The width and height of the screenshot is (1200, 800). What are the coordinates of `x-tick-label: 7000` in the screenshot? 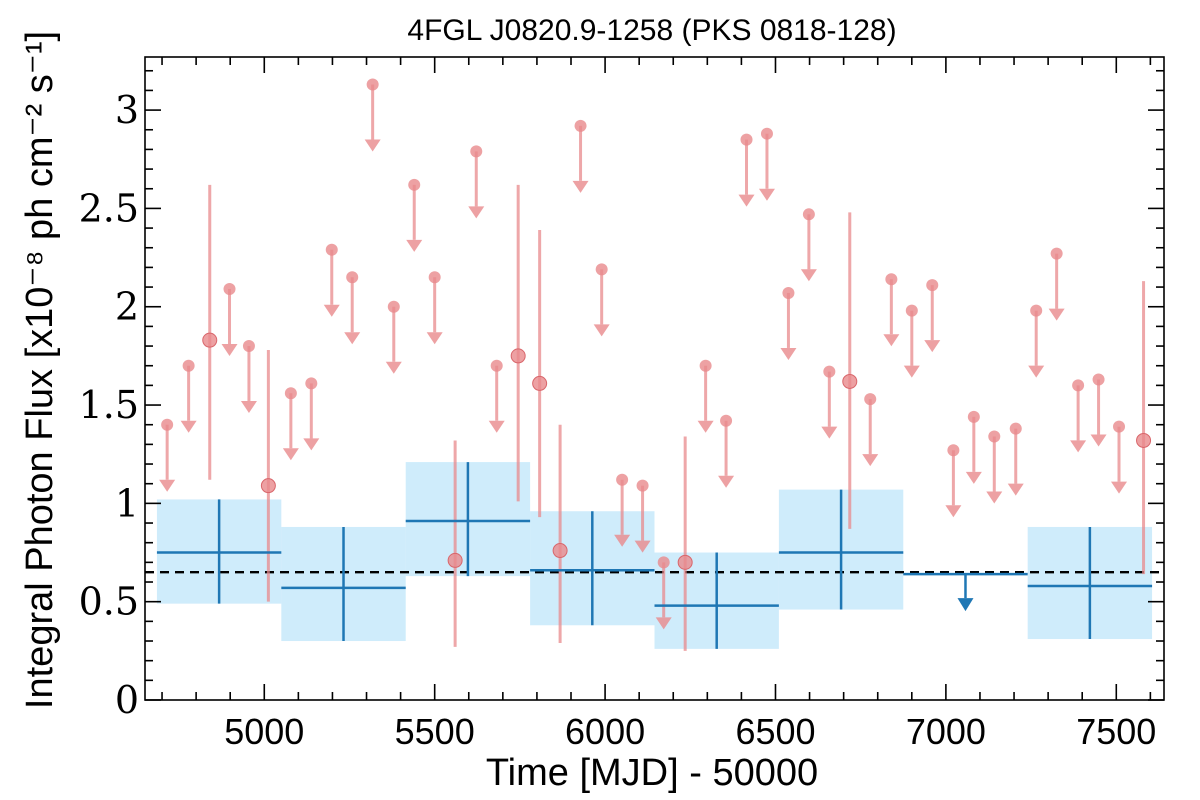 It's located at (946, 731).